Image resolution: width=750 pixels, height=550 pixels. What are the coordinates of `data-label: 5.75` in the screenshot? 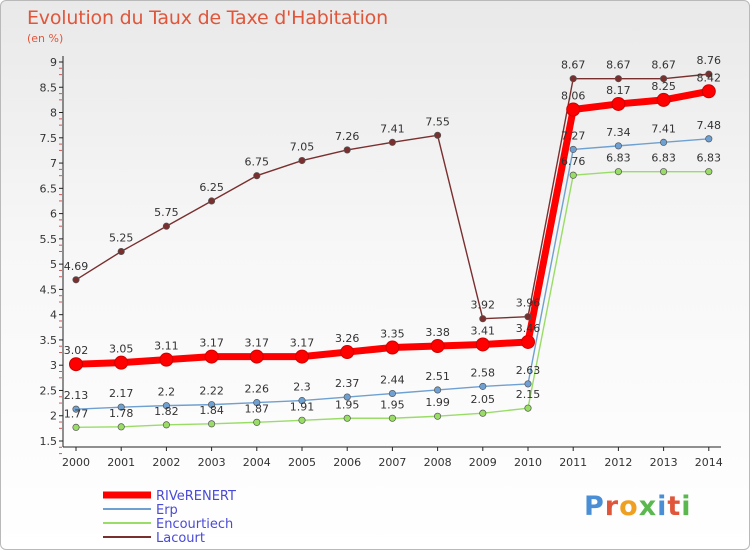 It's located at (166, 212).